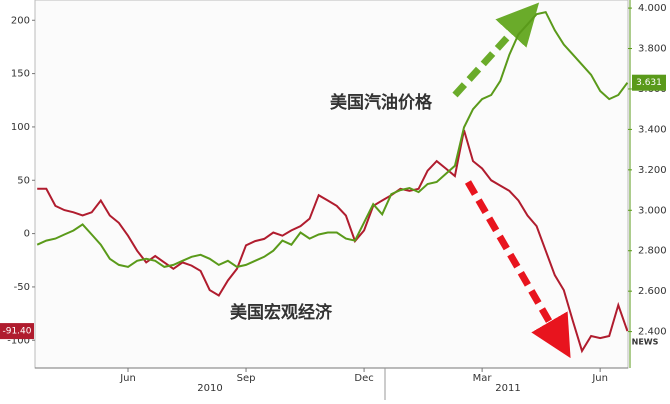 Image resolution: width=670 pixels, height=404 pixels. What do you see at coordinates (363, 378) in the screenshot?
I see `x-tick-label: Dec` at bounding box center [363, 378].